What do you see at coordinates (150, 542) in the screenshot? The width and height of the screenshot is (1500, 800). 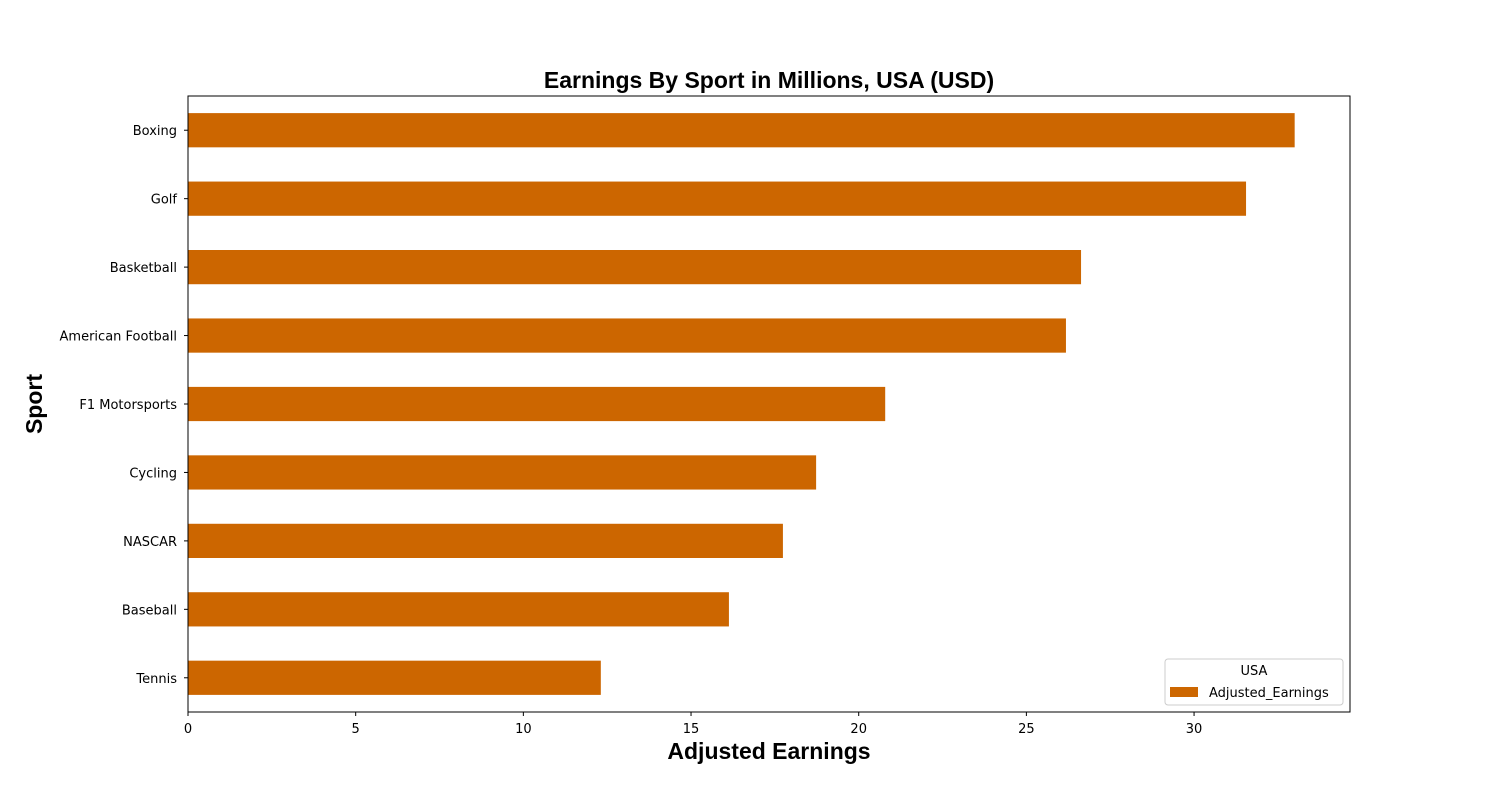 I see `y-tick-label: NASCAR` at bounding box center [150, 542].